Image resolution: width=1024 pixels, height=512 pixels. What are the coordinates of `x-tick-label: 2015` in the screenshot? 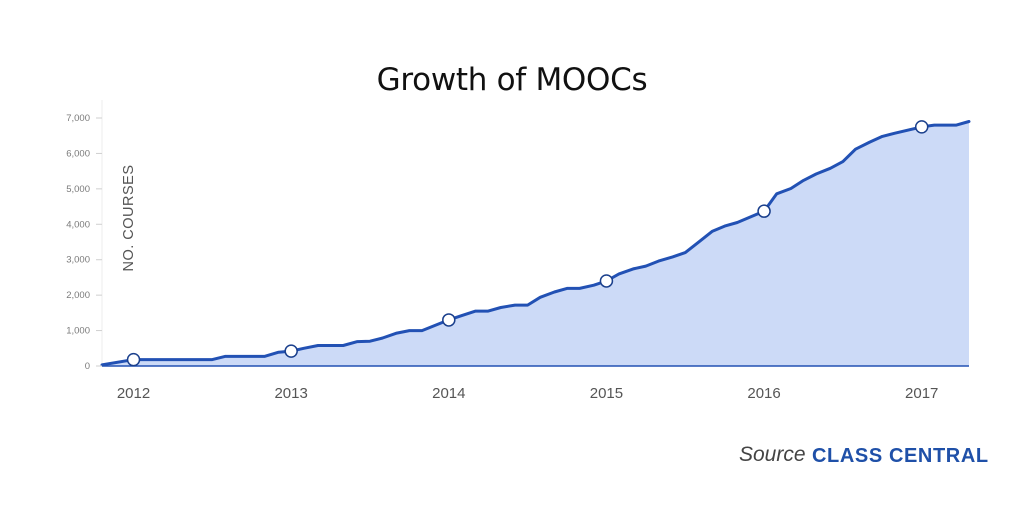 It's located at (606, 393).